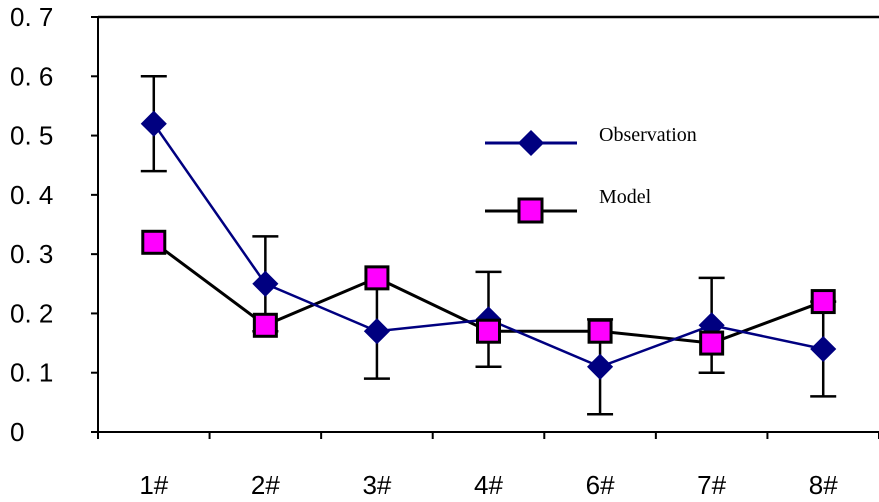  I want to click on y-axis-ticks: 0 0. 1 0. 2 0. 3 0. 4 0. 5 0. 6 0. 7, so click(54, 224).